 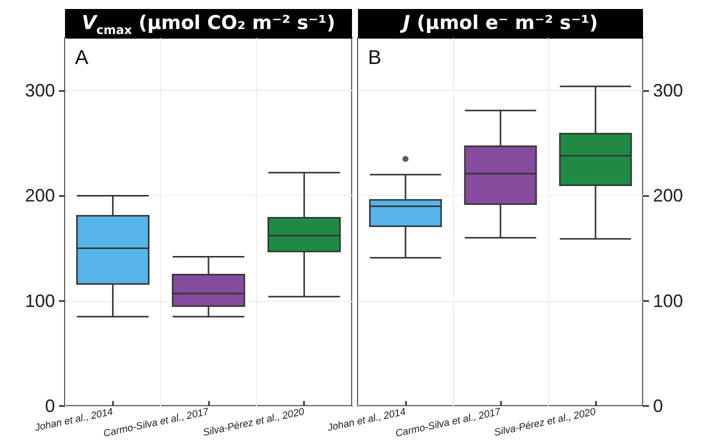 I want to click on annotation: B, so click(x=375, y=58).